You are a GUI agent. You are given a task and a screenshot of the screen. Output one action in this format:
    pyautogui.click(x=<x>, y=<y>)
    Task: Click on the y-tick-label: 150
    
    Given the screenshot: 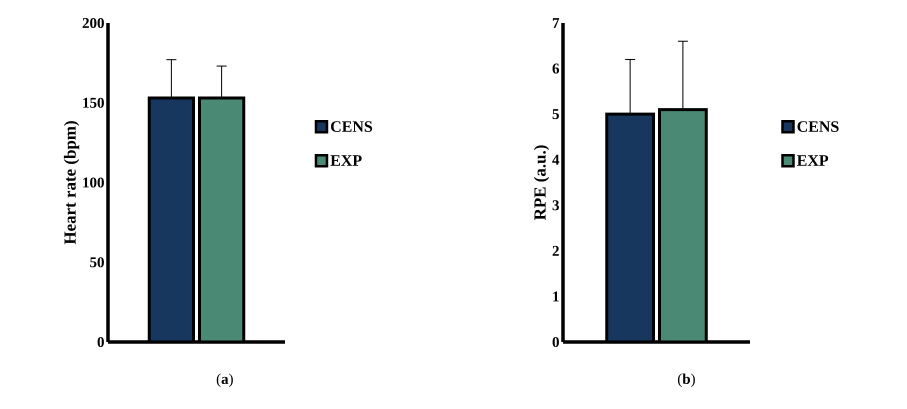 What is the action you would take?
    pyautogui.click(x=93, y=103)
    